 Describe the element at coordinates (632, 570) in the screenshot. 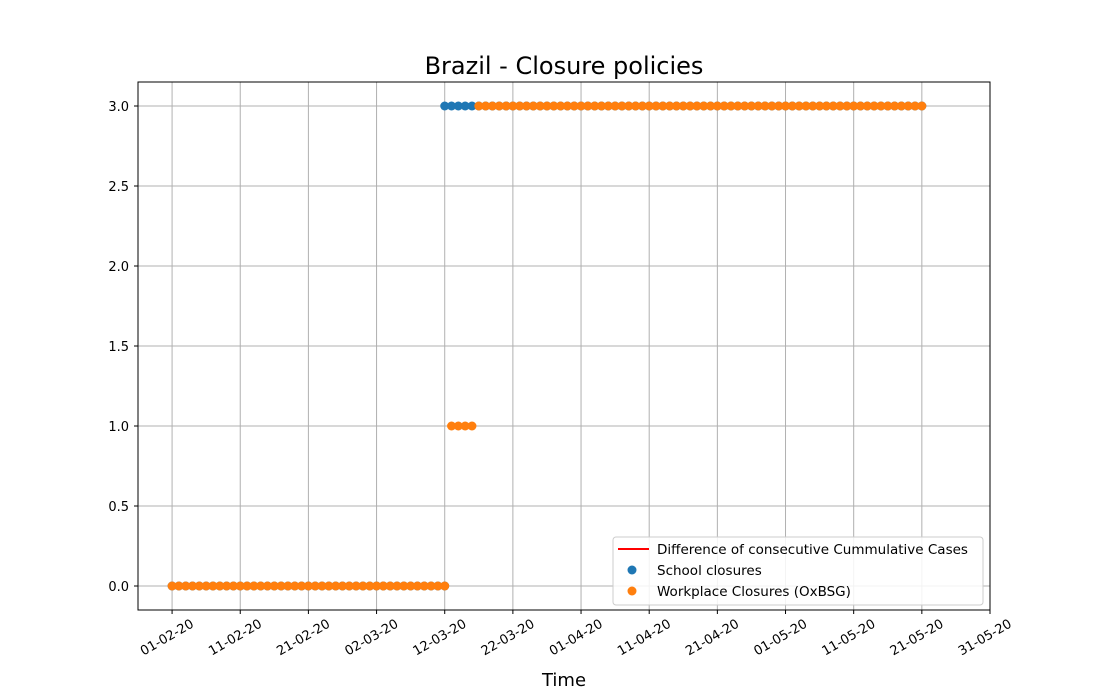

I see `legend-school-marker` at that location.